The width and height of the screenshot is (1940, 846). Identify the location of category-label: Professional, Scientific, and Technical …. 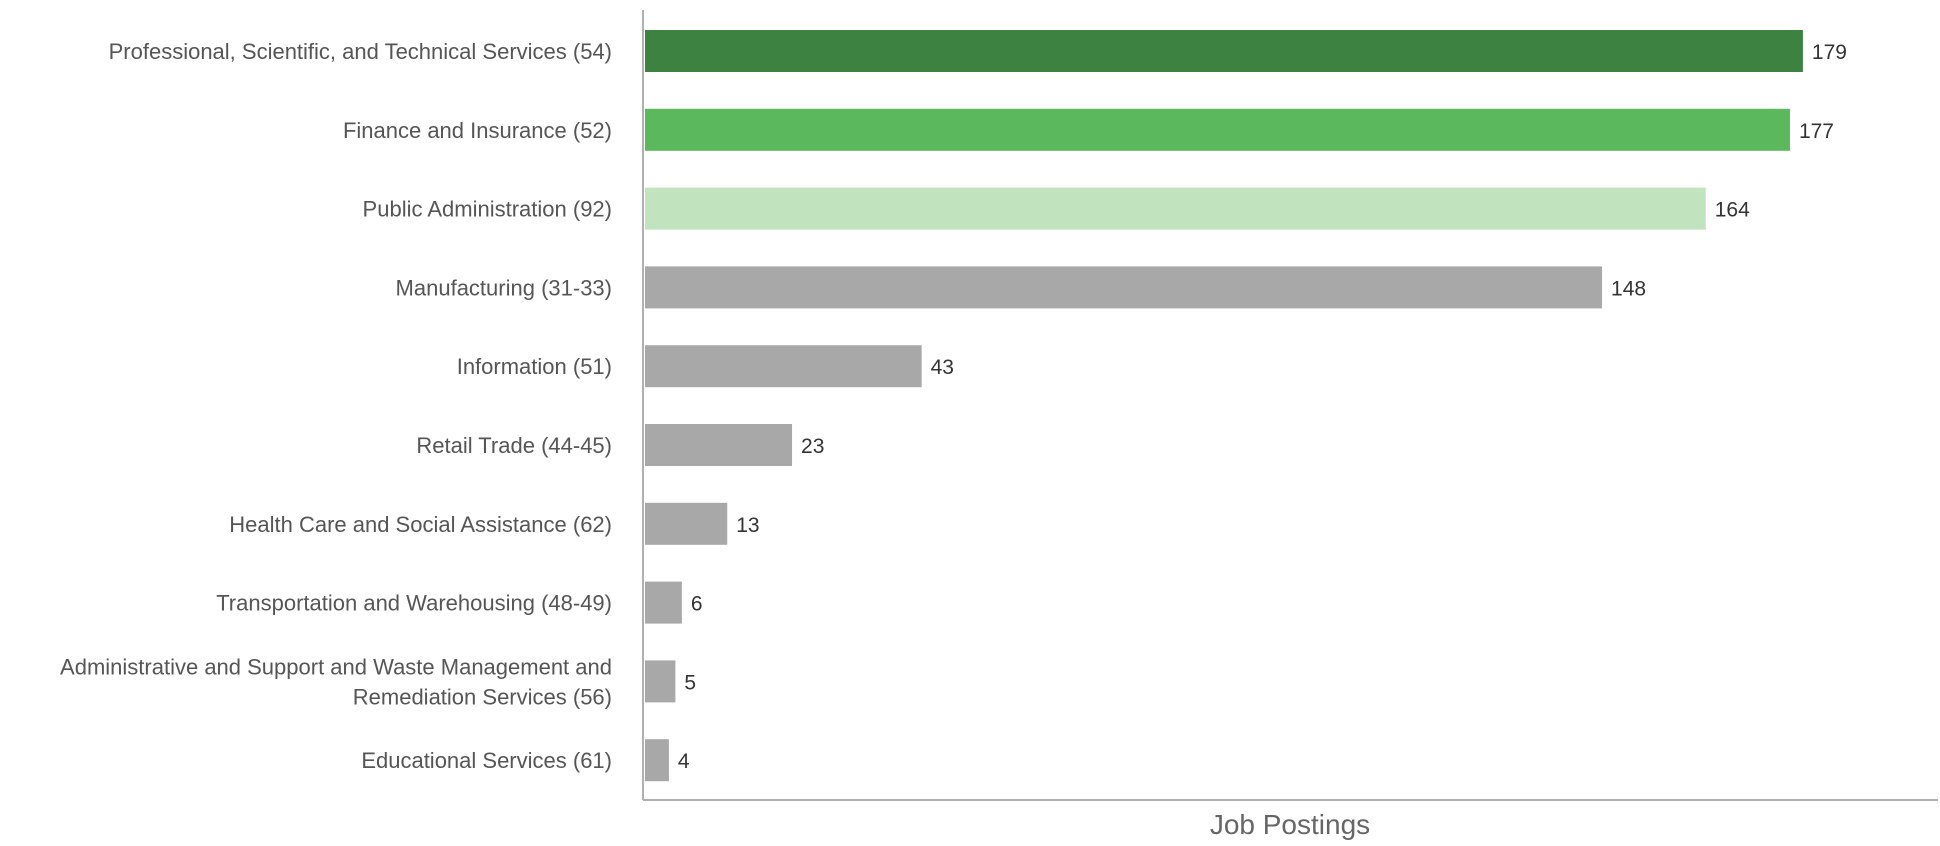
(360, 51).